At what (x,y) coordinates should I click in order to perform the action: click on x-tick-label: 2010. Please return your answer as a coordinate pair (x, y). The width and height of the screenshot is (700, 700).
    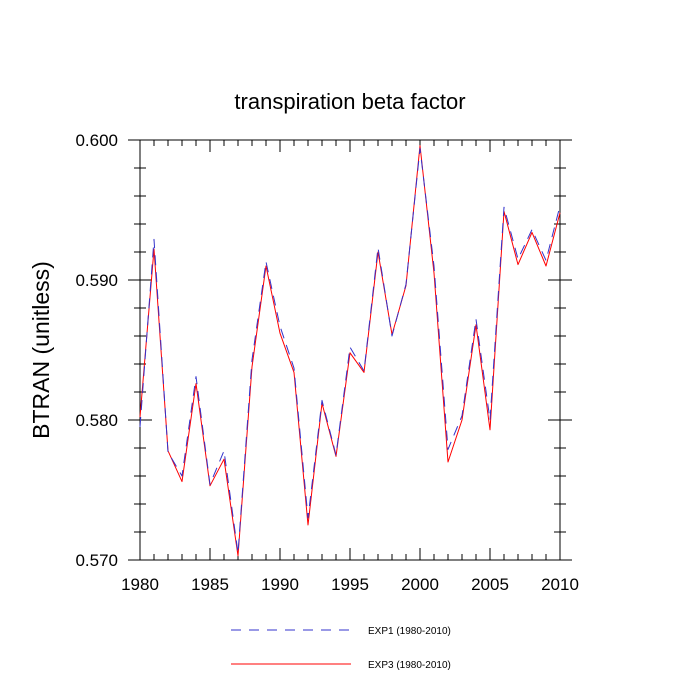
    Looking at the image, I should click on (560, 584).